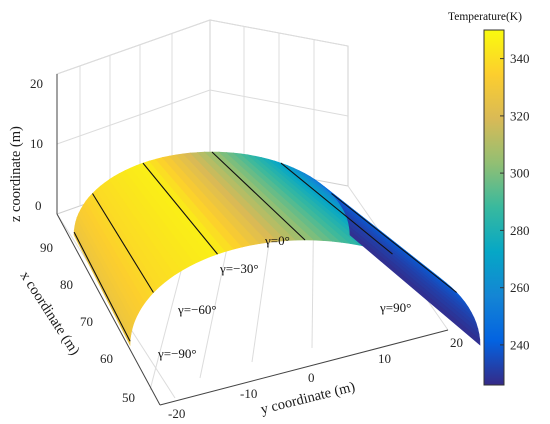 The image size is (550, 424). I want to click on y-ticks: -20 -10 0 10 20, so click(315, 378).